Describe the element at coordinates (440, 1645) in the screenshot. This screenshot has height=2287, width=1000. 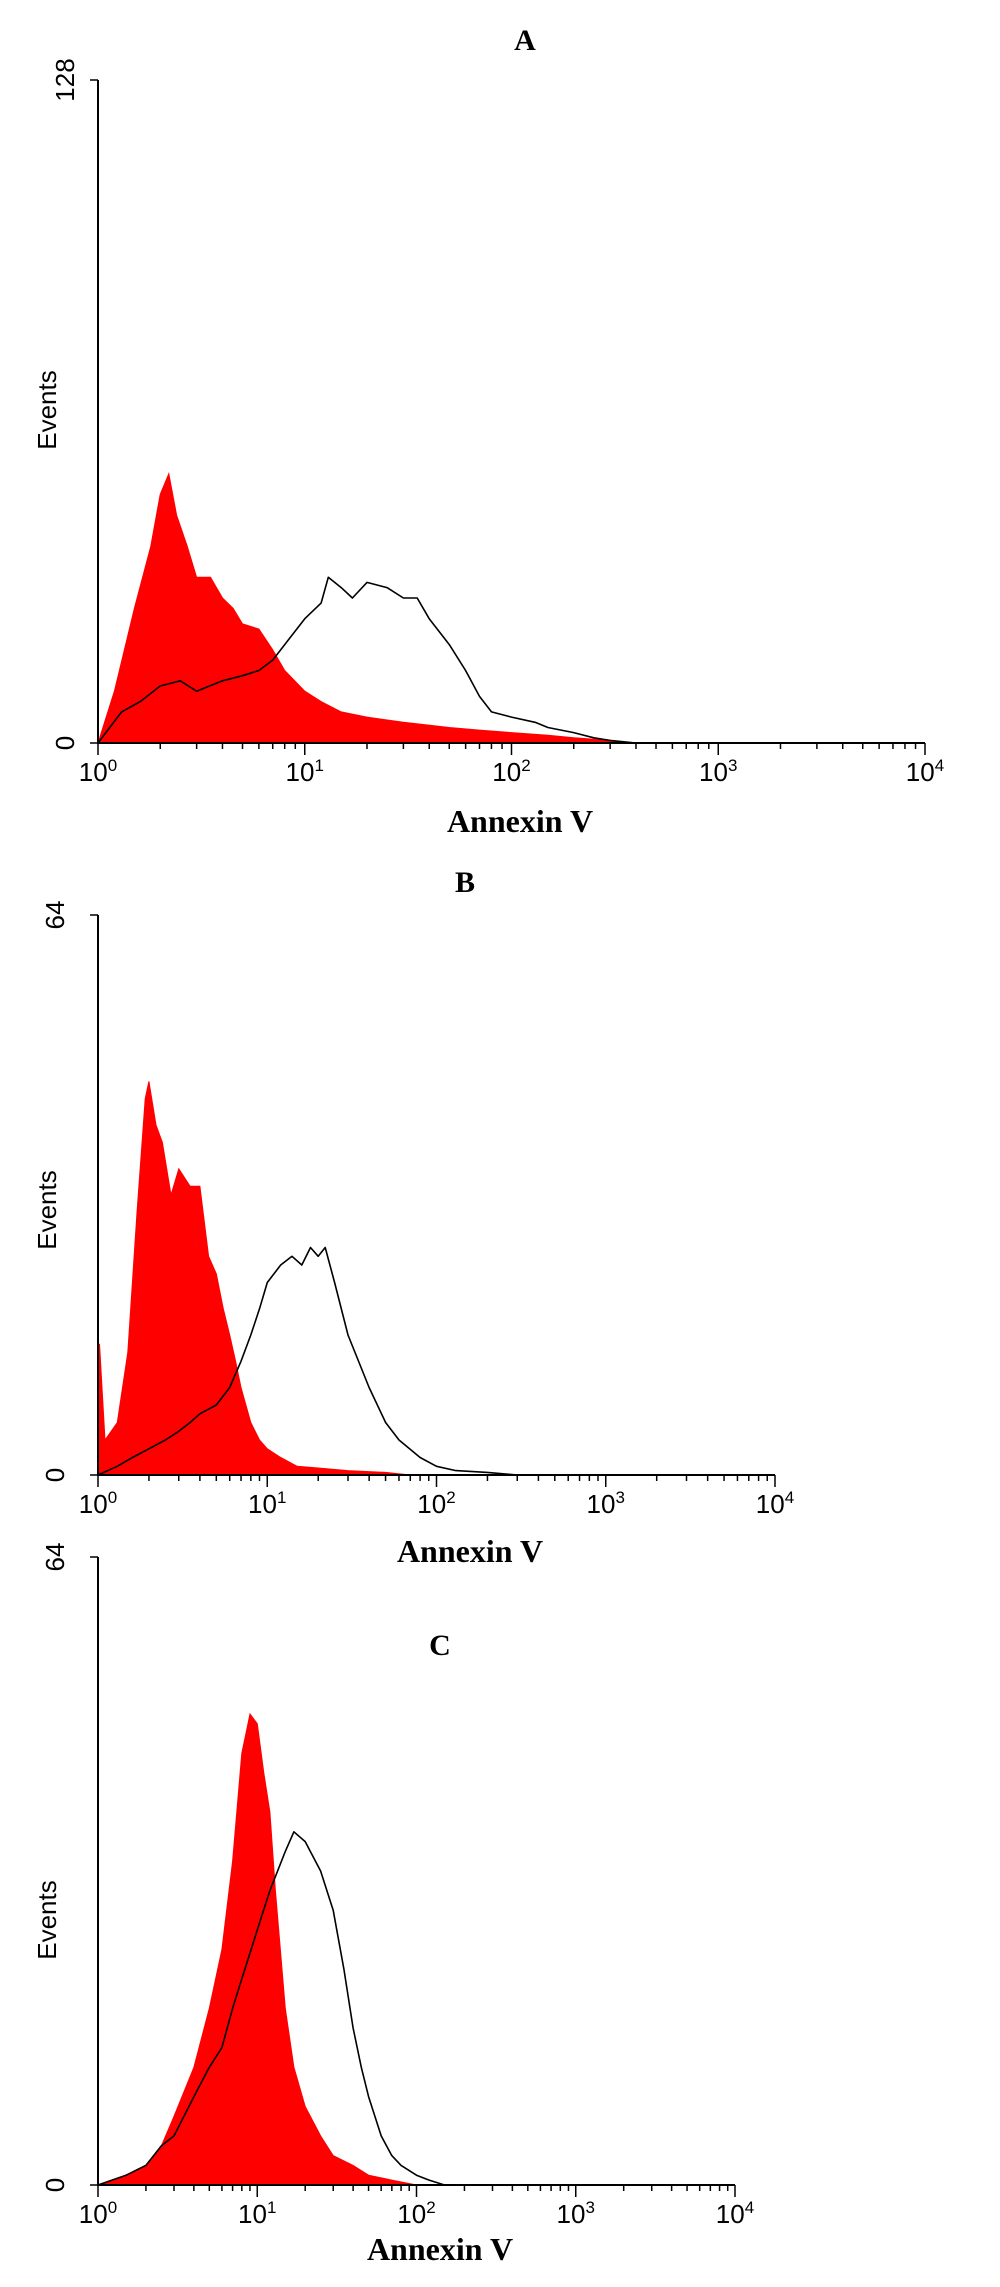
I see `panel-title: C` at that location.